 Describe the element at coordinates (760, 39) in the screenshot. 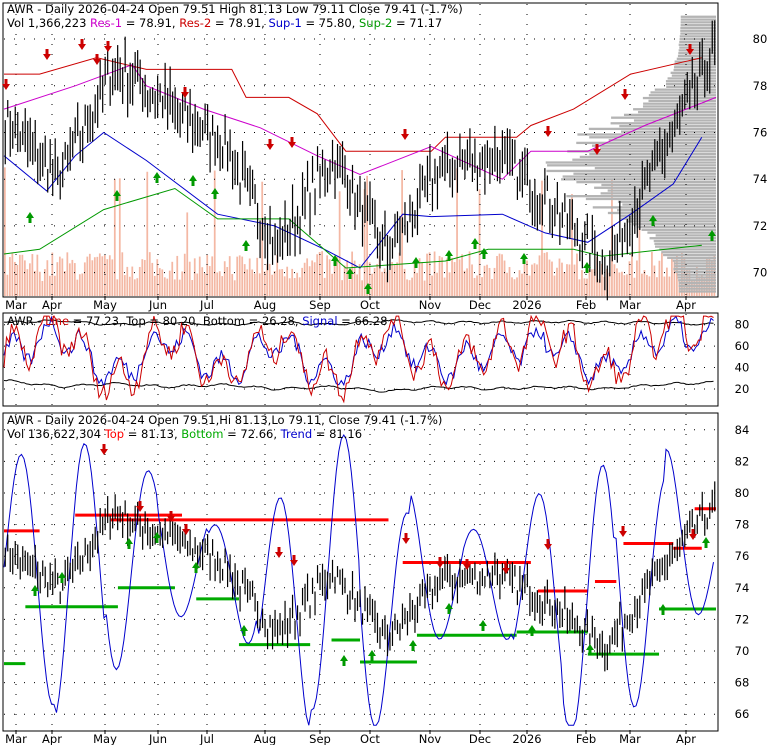

I see `y-tick-label: 80` at that location.